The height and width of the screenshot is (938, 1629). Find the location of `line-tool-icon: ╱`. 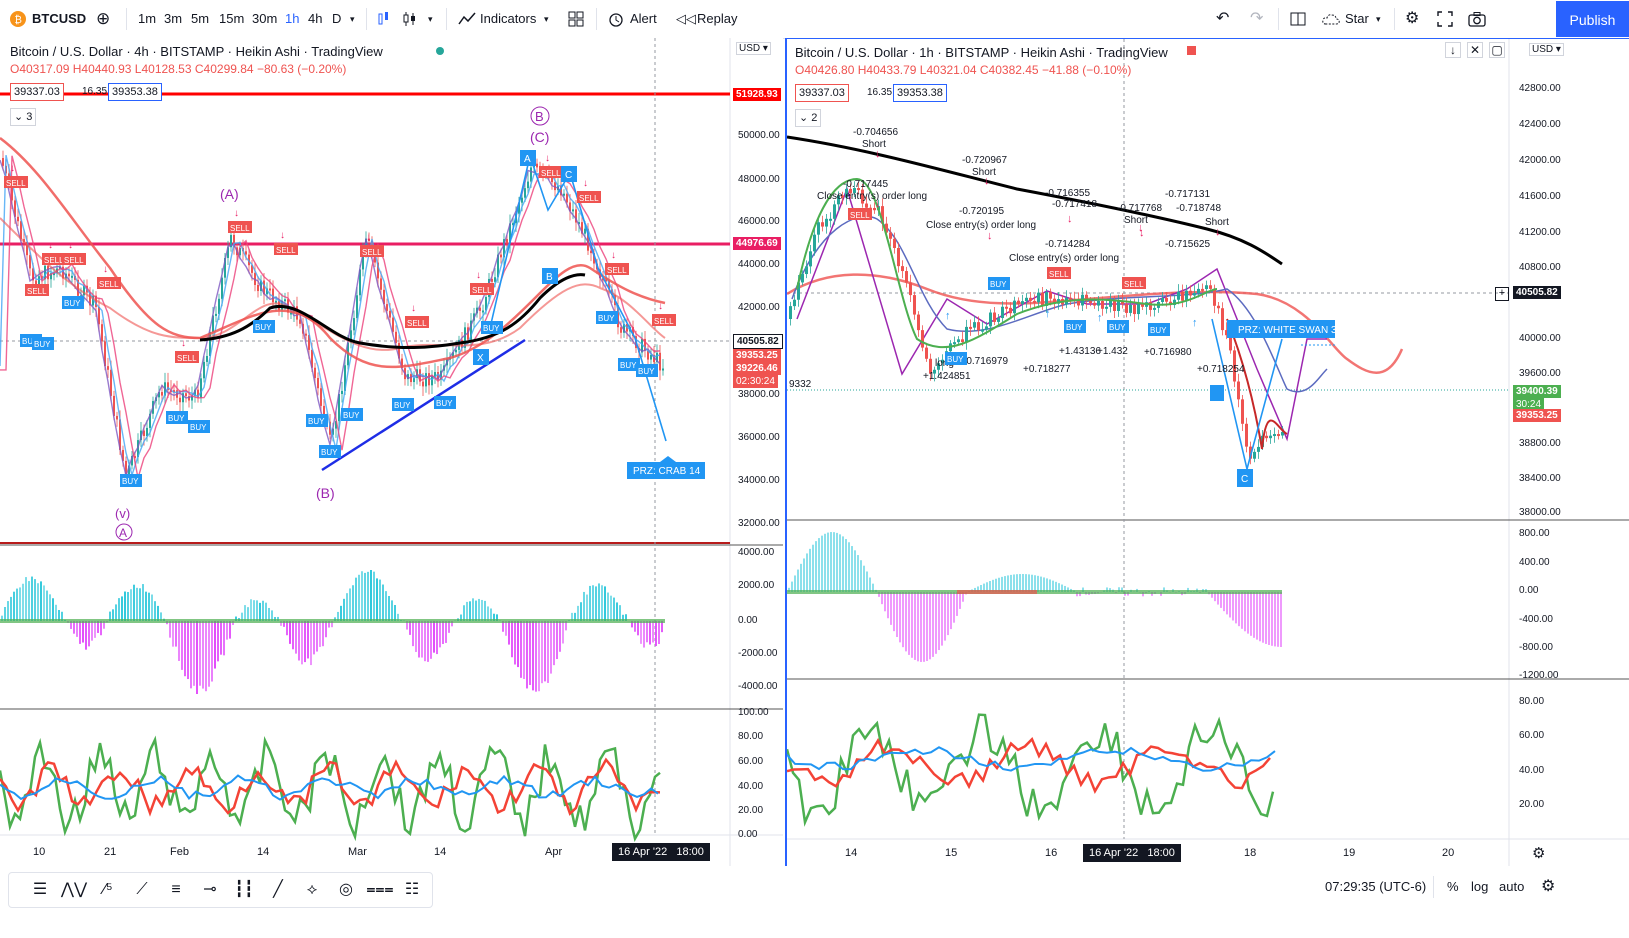

line-tool-icon: ╱ is located at coordinates (278, 889).